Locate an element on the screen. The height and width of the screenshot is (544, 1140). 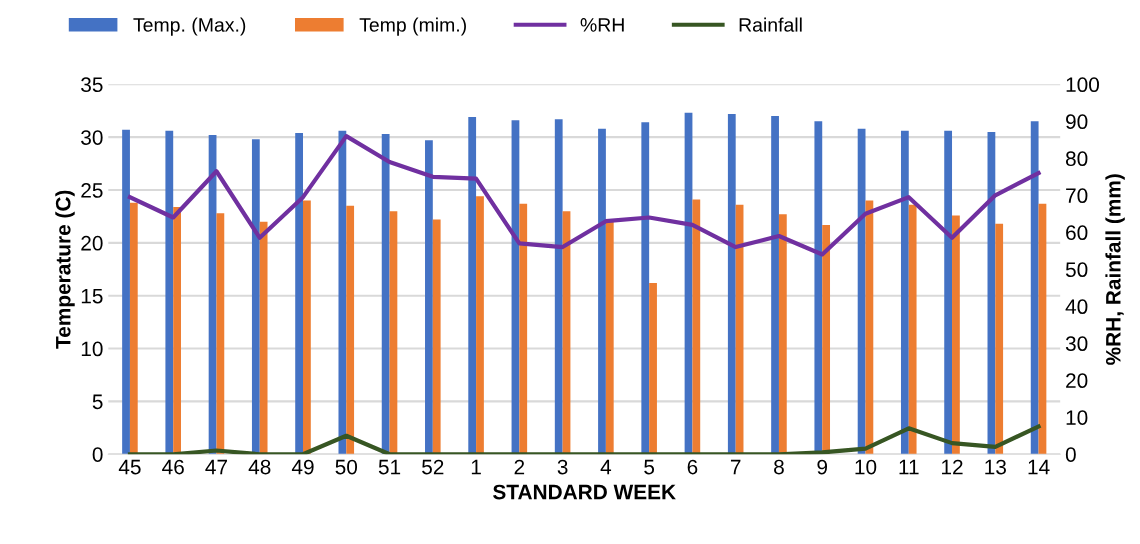
x-tick-label: 52 is located at coordinates (433, 467).